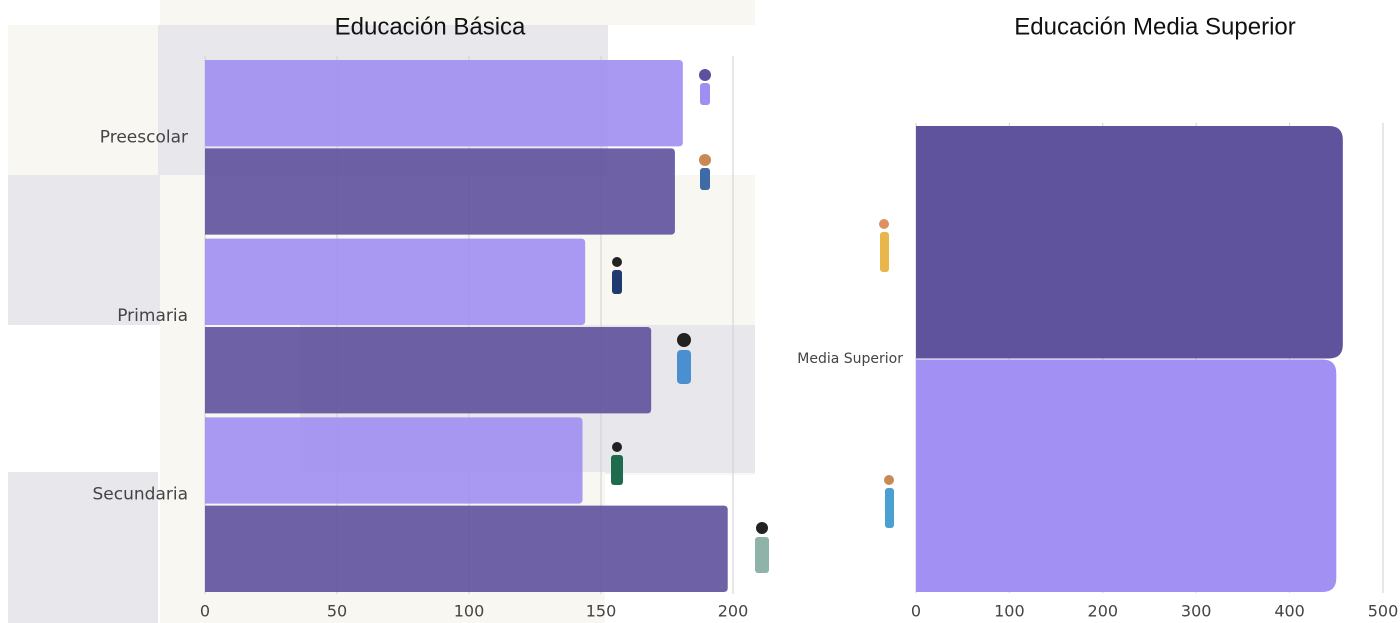 This screenshot has width=1400, height=623. What do you see at coordinates (1383, 611) in the screenshot?
I see `x-tick-label: 500` at bounding box center [1383, 611].